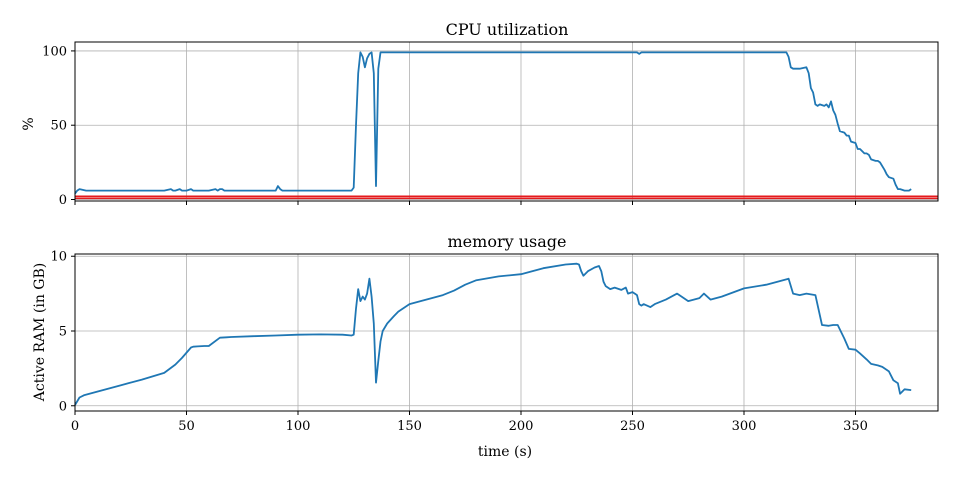 Image resolution: width=960 pixels, height=480 pixels. What do you see at coordinates (632, 426) in the screenshot?
I see `memory-x-tick-label: 250` at bounding box center [632, 426].